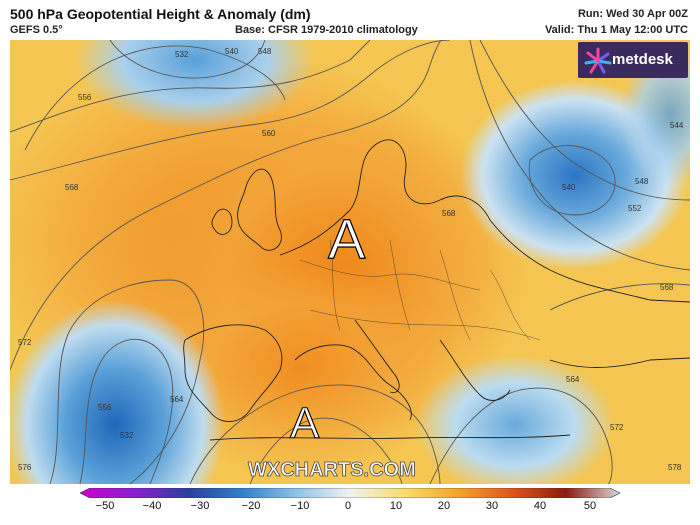 This screenshot has width=700, height=525. I want to click on climatology-base-label: Base: CFSR 1979-2010 climatology, so click(326, 30).